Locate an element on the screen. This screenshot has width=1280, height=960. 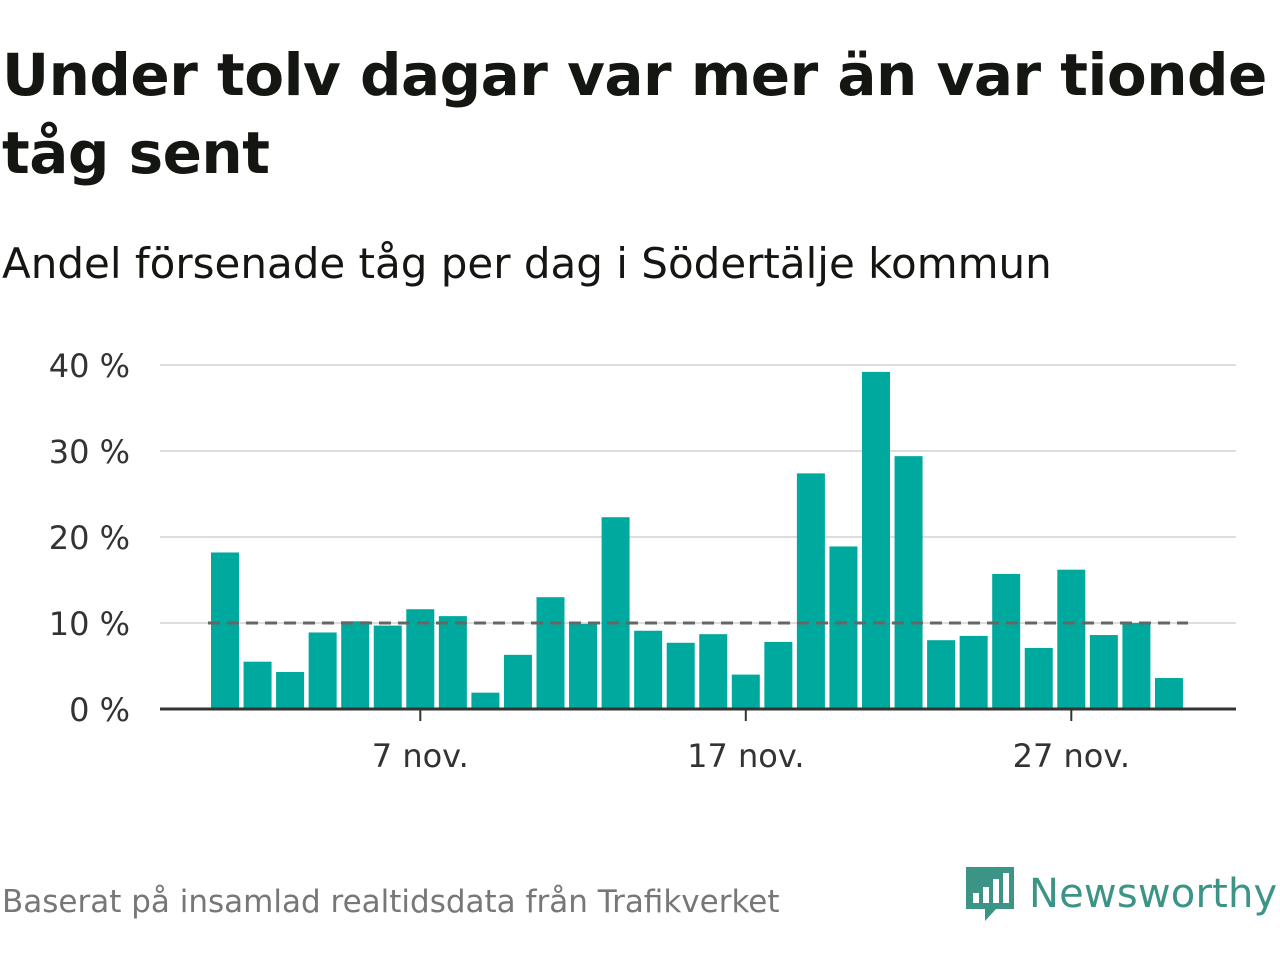
x-axis is located at coordinates (698, 714).